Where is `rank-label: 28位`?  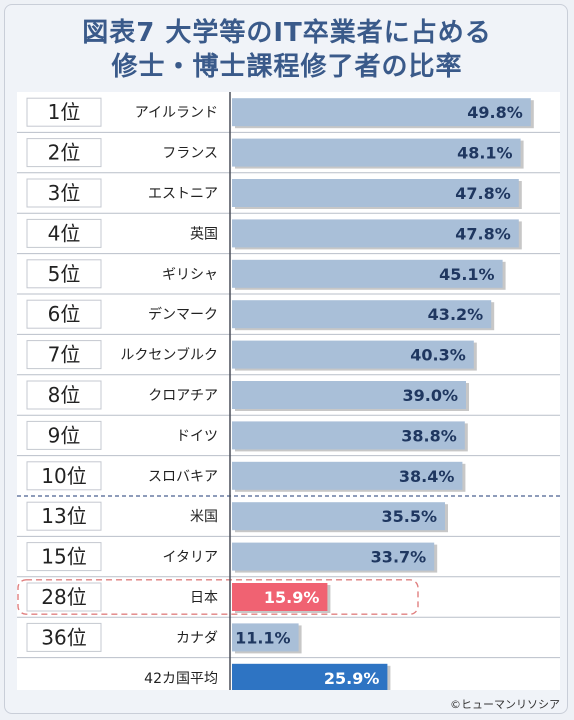 rank-label: 28位 is located at coordinates (63, 597).